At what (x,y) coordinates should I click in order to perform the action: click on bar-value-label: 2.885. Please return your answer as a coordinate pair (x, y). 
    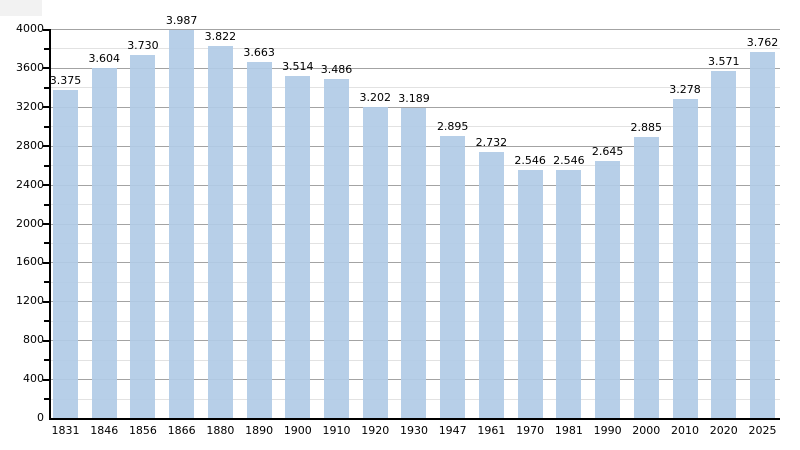
    Looking at the image, I should click on (646, 128).